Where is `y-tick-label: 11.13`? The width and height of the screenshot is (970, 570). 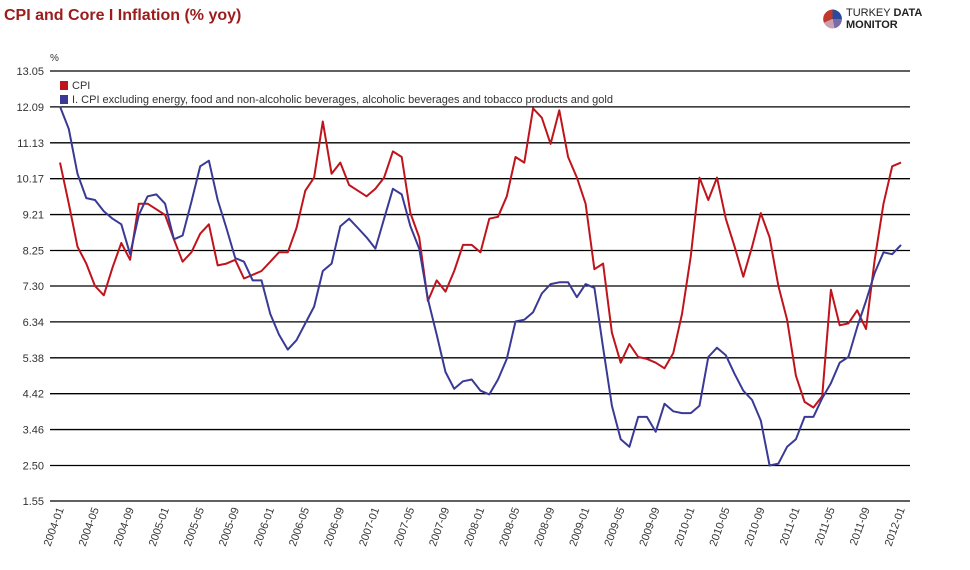 y-tick-label: 11.13 is located at coordinates (30, 144).